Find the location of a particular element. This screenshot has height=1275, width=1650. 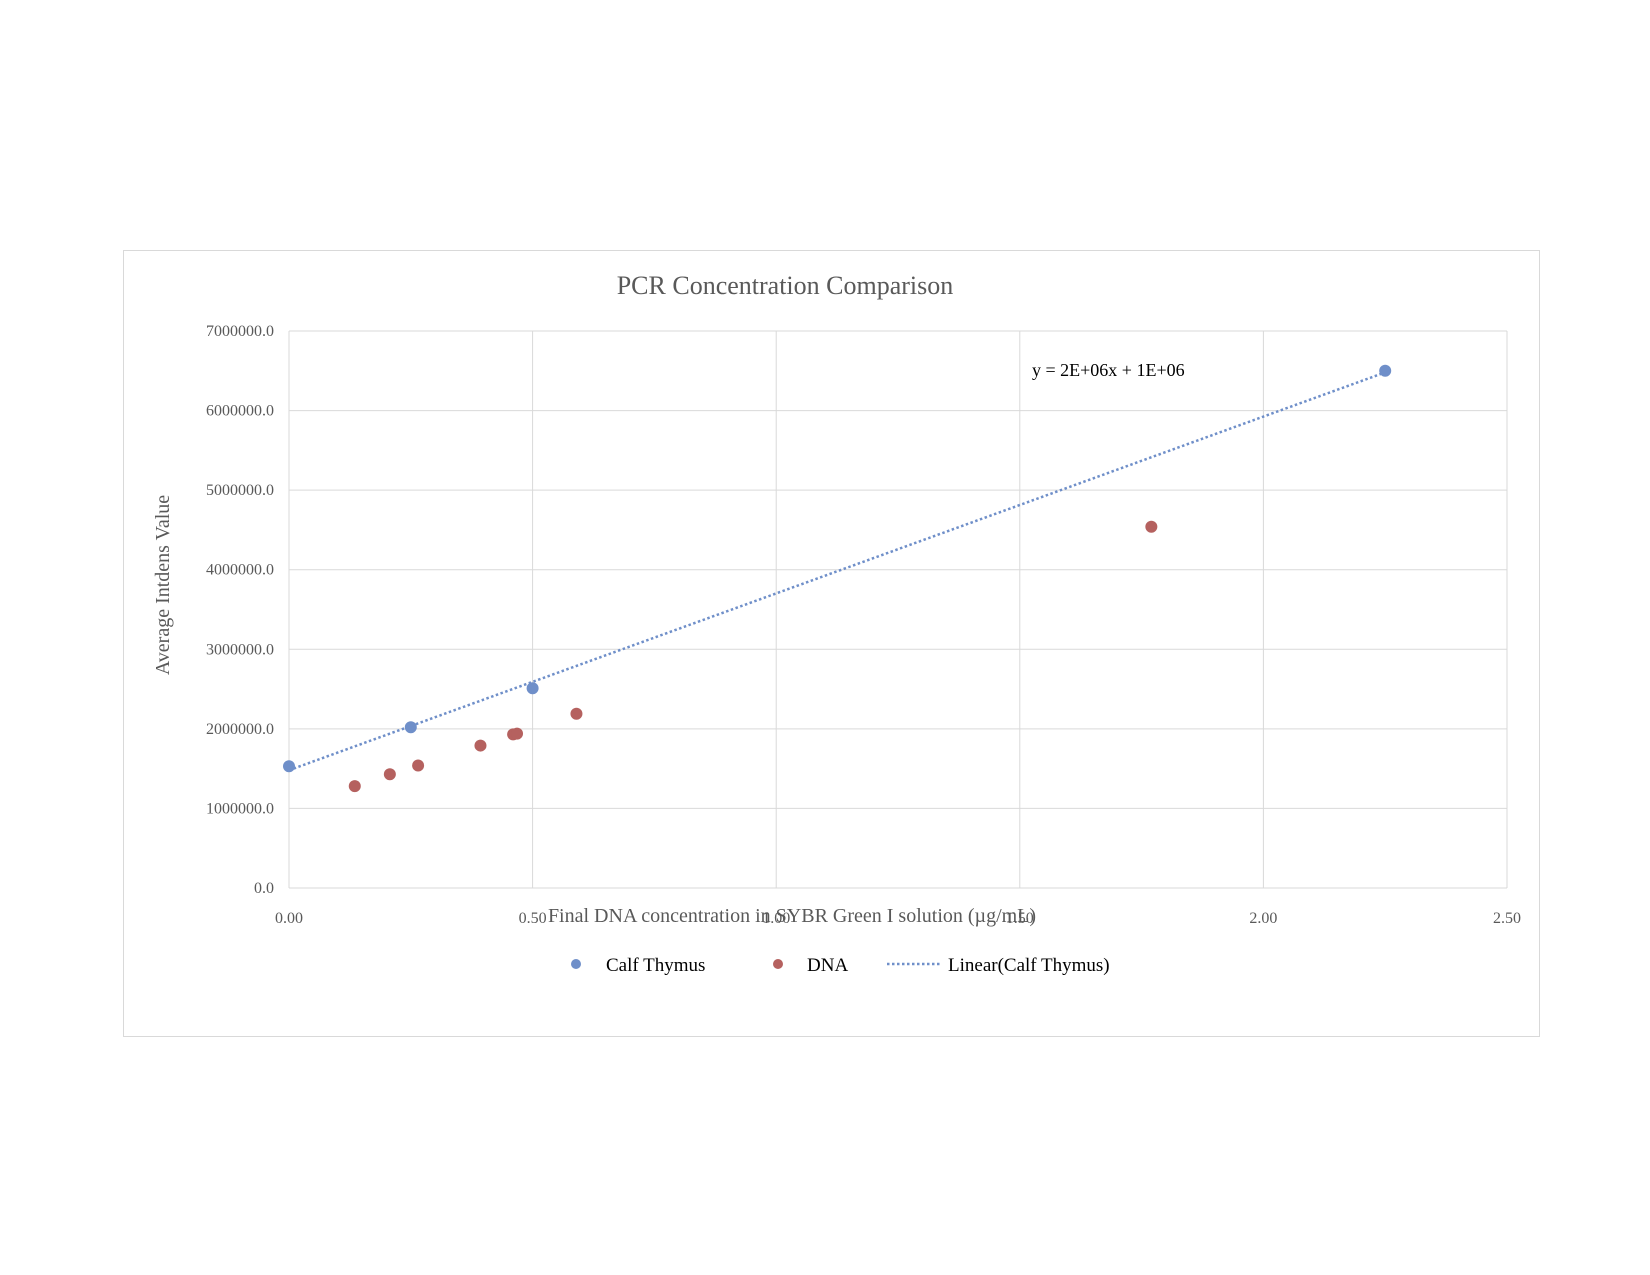

trendline-equation: y = 2E+06x + 1E+06 is located at coordinates (1108, 370).